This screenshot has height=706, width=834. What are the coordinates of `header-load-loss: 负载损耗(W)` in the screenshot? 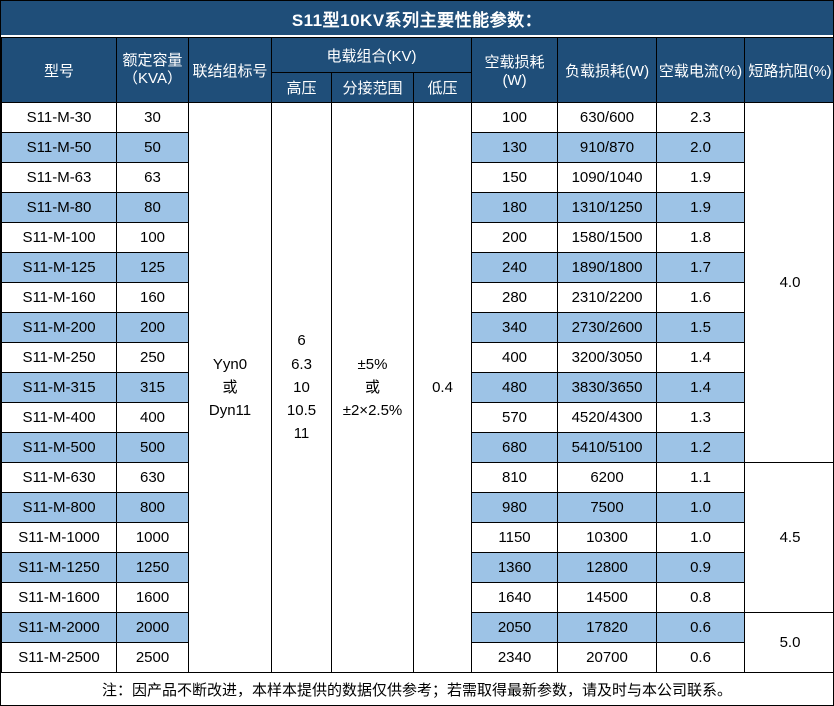 It's located at (607, 70).